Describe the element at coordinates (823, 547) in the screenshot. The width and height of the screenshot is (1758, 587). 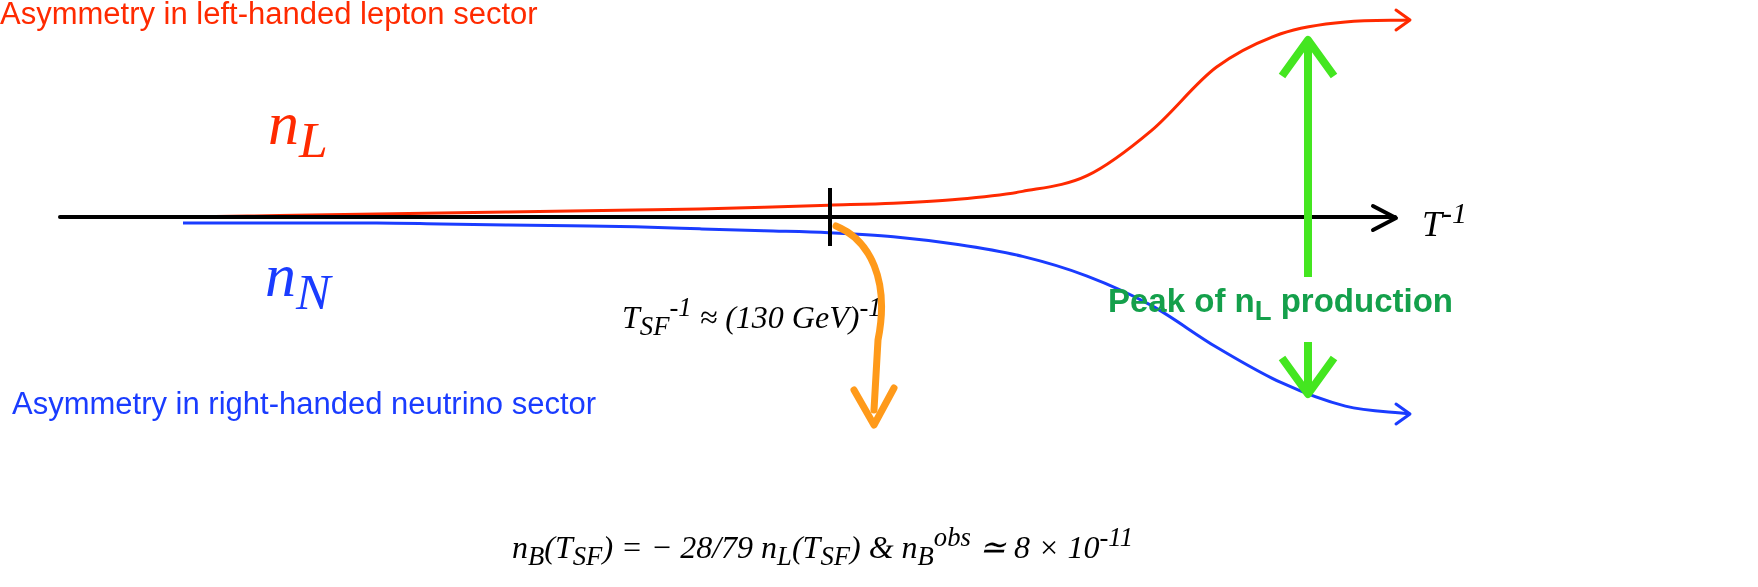
I see `text: n$_{B}$(T$_{SF}$) = − 28/79 n$_{L}$(T$_{SF}$) & n$_{B}$$^{obs}$ ≃ 8 × 10$^{-11}$` at that location.